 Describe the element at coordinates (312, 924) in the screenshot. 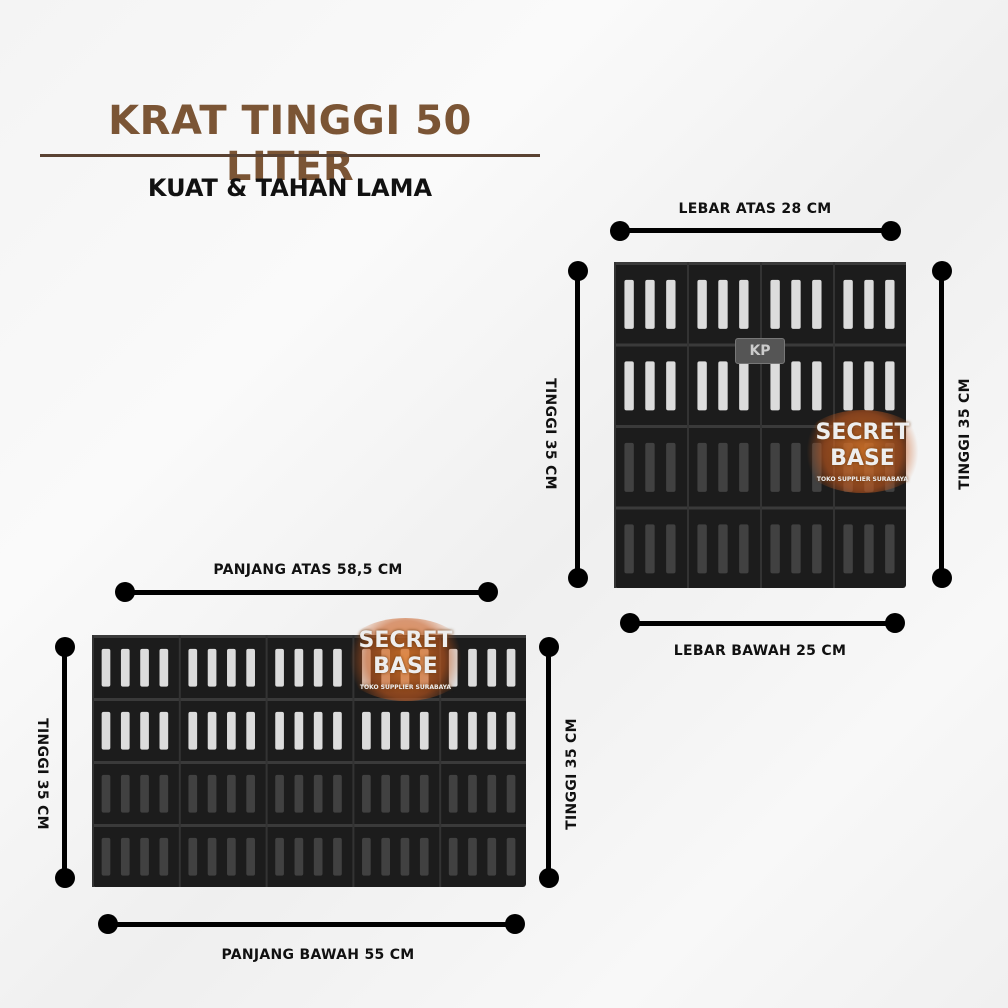

I see `dimension-line-bottom-length` at that location.